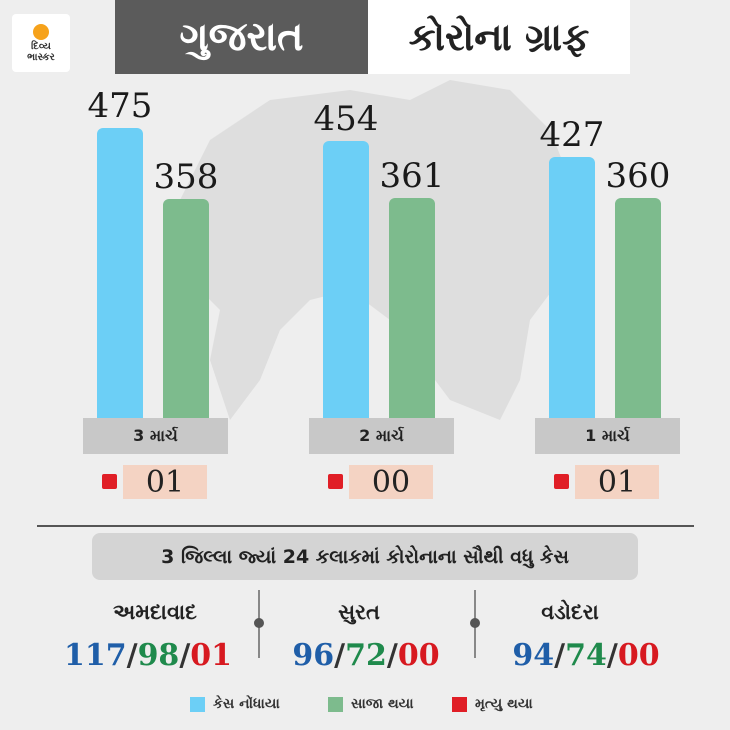 The width and height of the screenshot is (730, 730). What do you see at coordinates (359, 612) in the screenshot?
I see `district-name: સુરત` at bounding box center [359, 612].